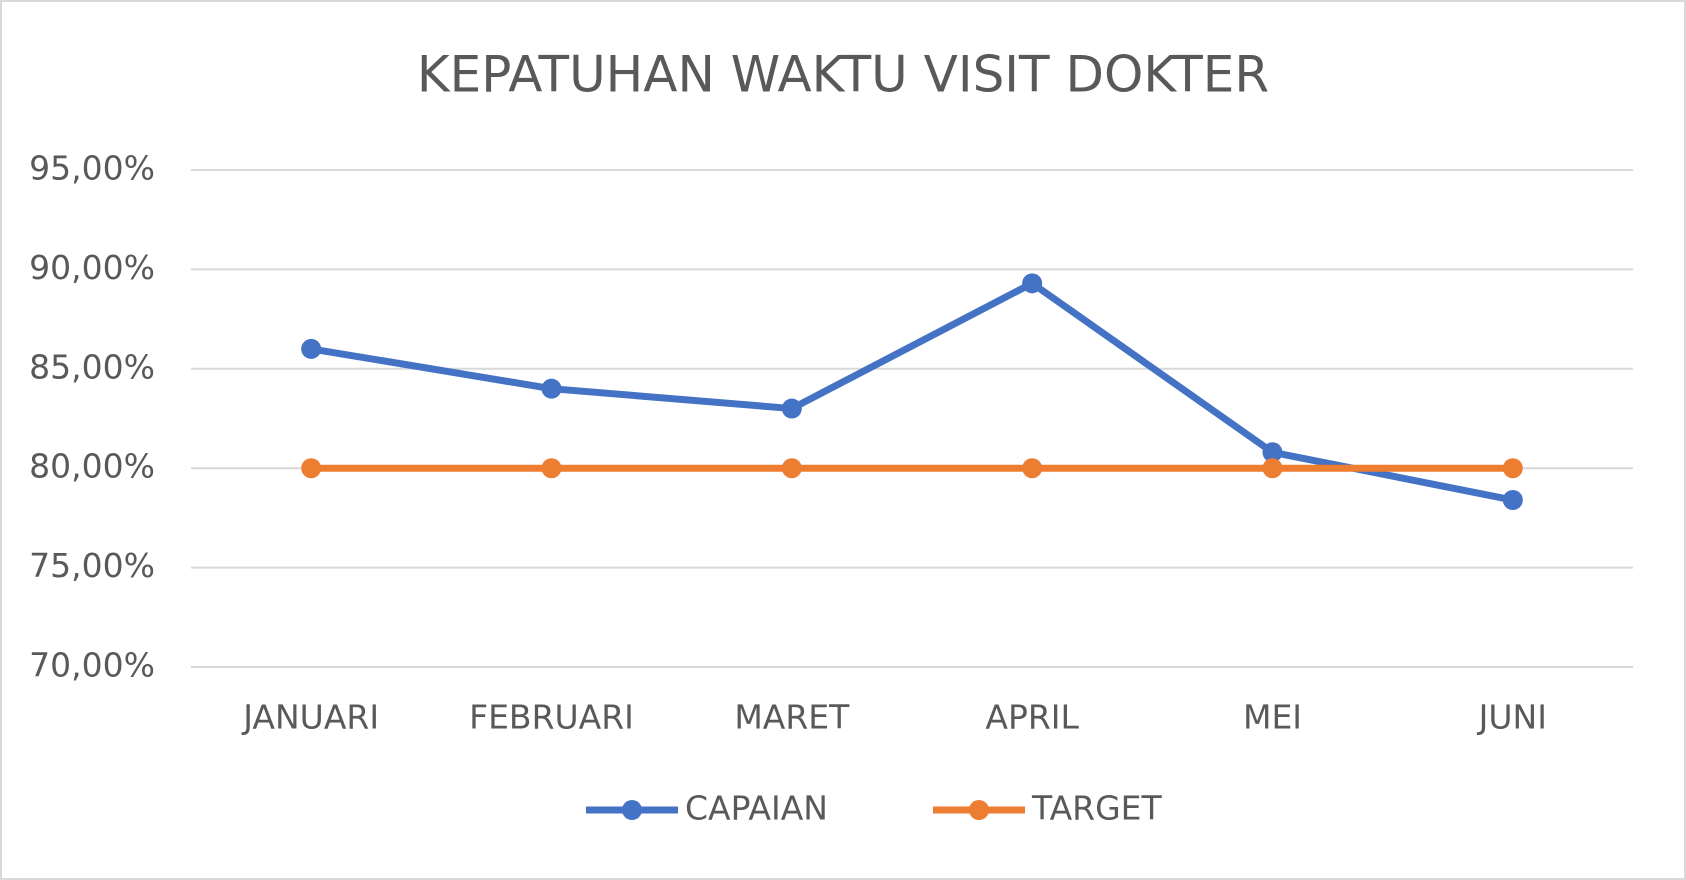  Describe the element at coordinates (92, 168) in the screenshot. I see `y-tick-label: 95,00%` at that location.